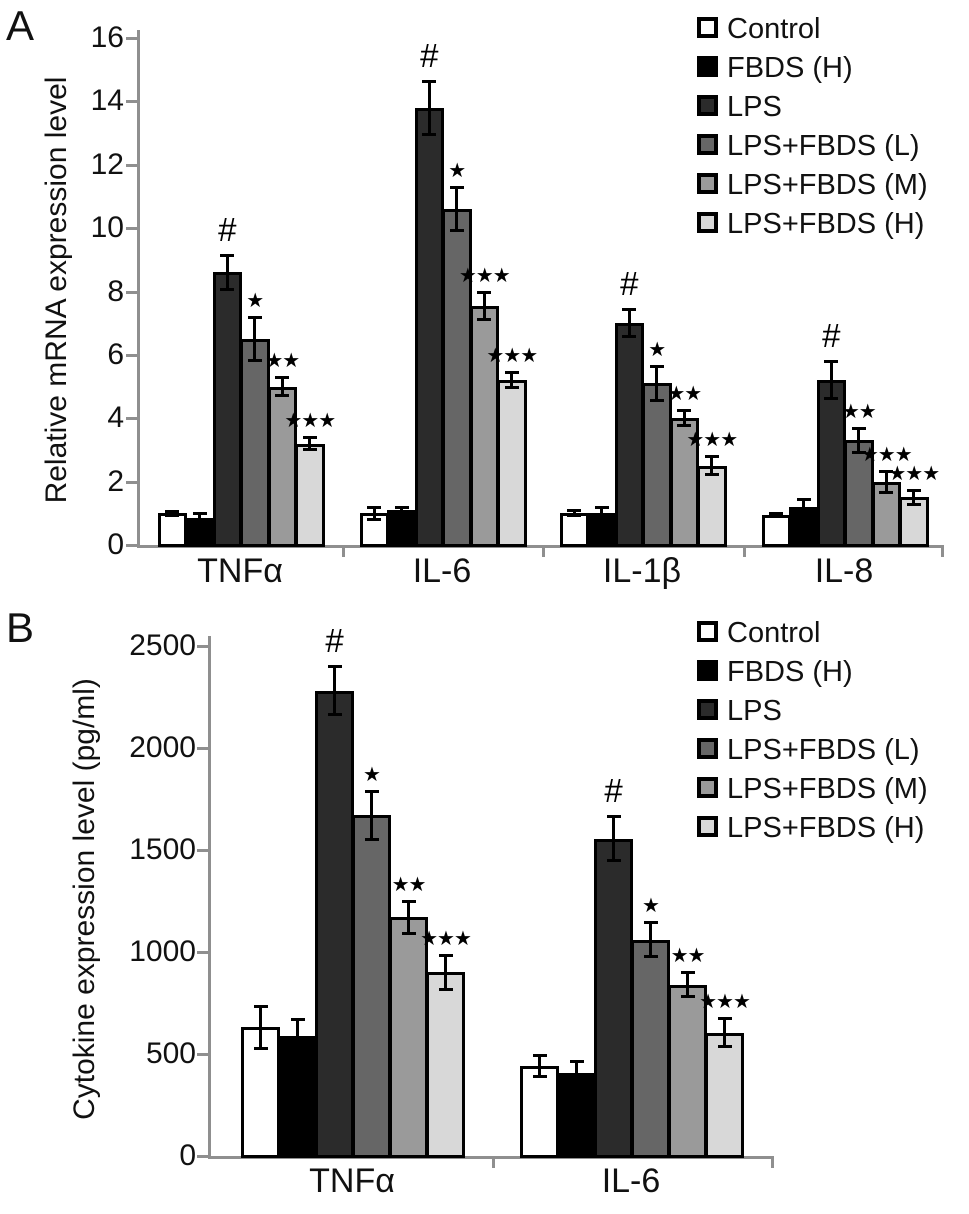 This screenshot has height=1214, width=969. I want to click on y-tick-label: 2500, so click(162, 645).